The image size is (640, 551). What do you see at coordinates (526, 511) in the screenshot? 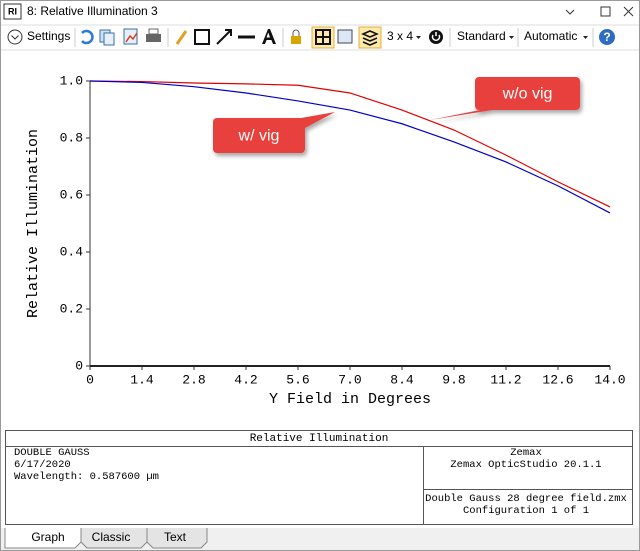
I see `info-text: Configuration 1 of 1` at bounding box center [526, 511].